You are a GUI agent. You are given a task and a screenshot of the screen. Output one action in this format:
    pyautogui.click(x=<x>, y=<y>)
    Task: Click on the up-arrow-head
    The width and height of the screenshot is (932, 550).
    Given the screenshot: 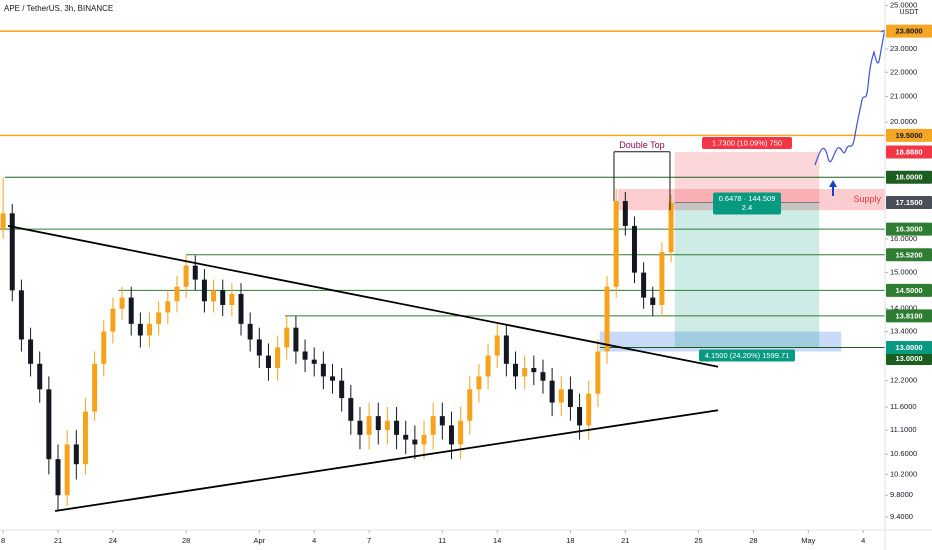 What is the action you would take?
    pyautogui.click(x=833, y=183)
    